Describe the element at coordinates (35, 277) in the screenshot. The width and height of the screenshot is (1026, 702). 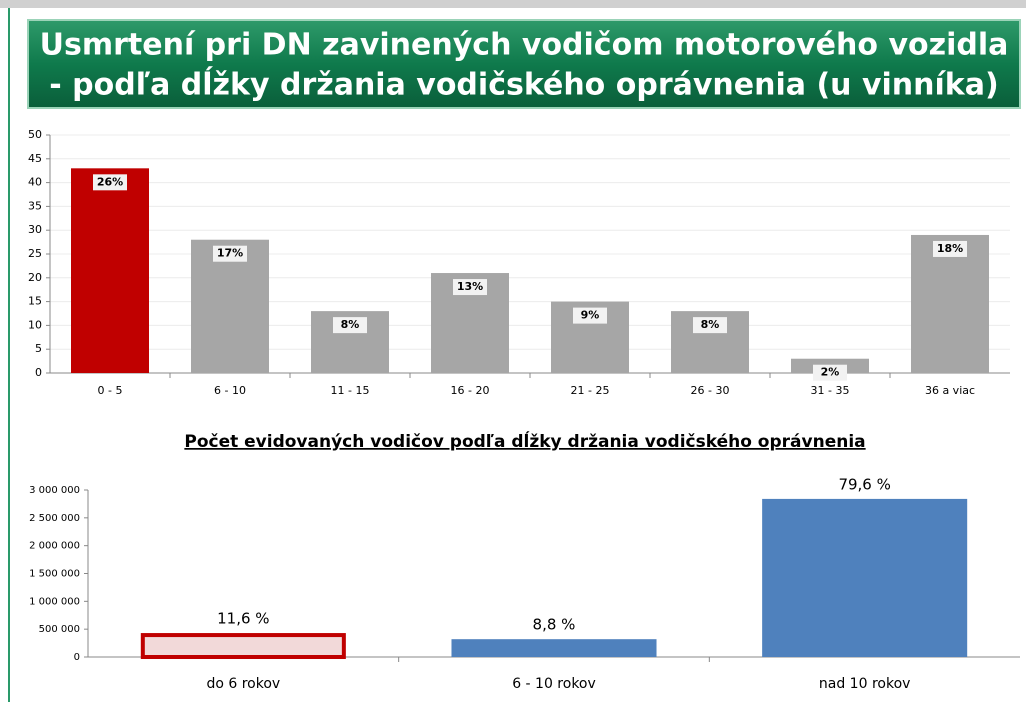
I see `y-tick-label: 20` at that location.